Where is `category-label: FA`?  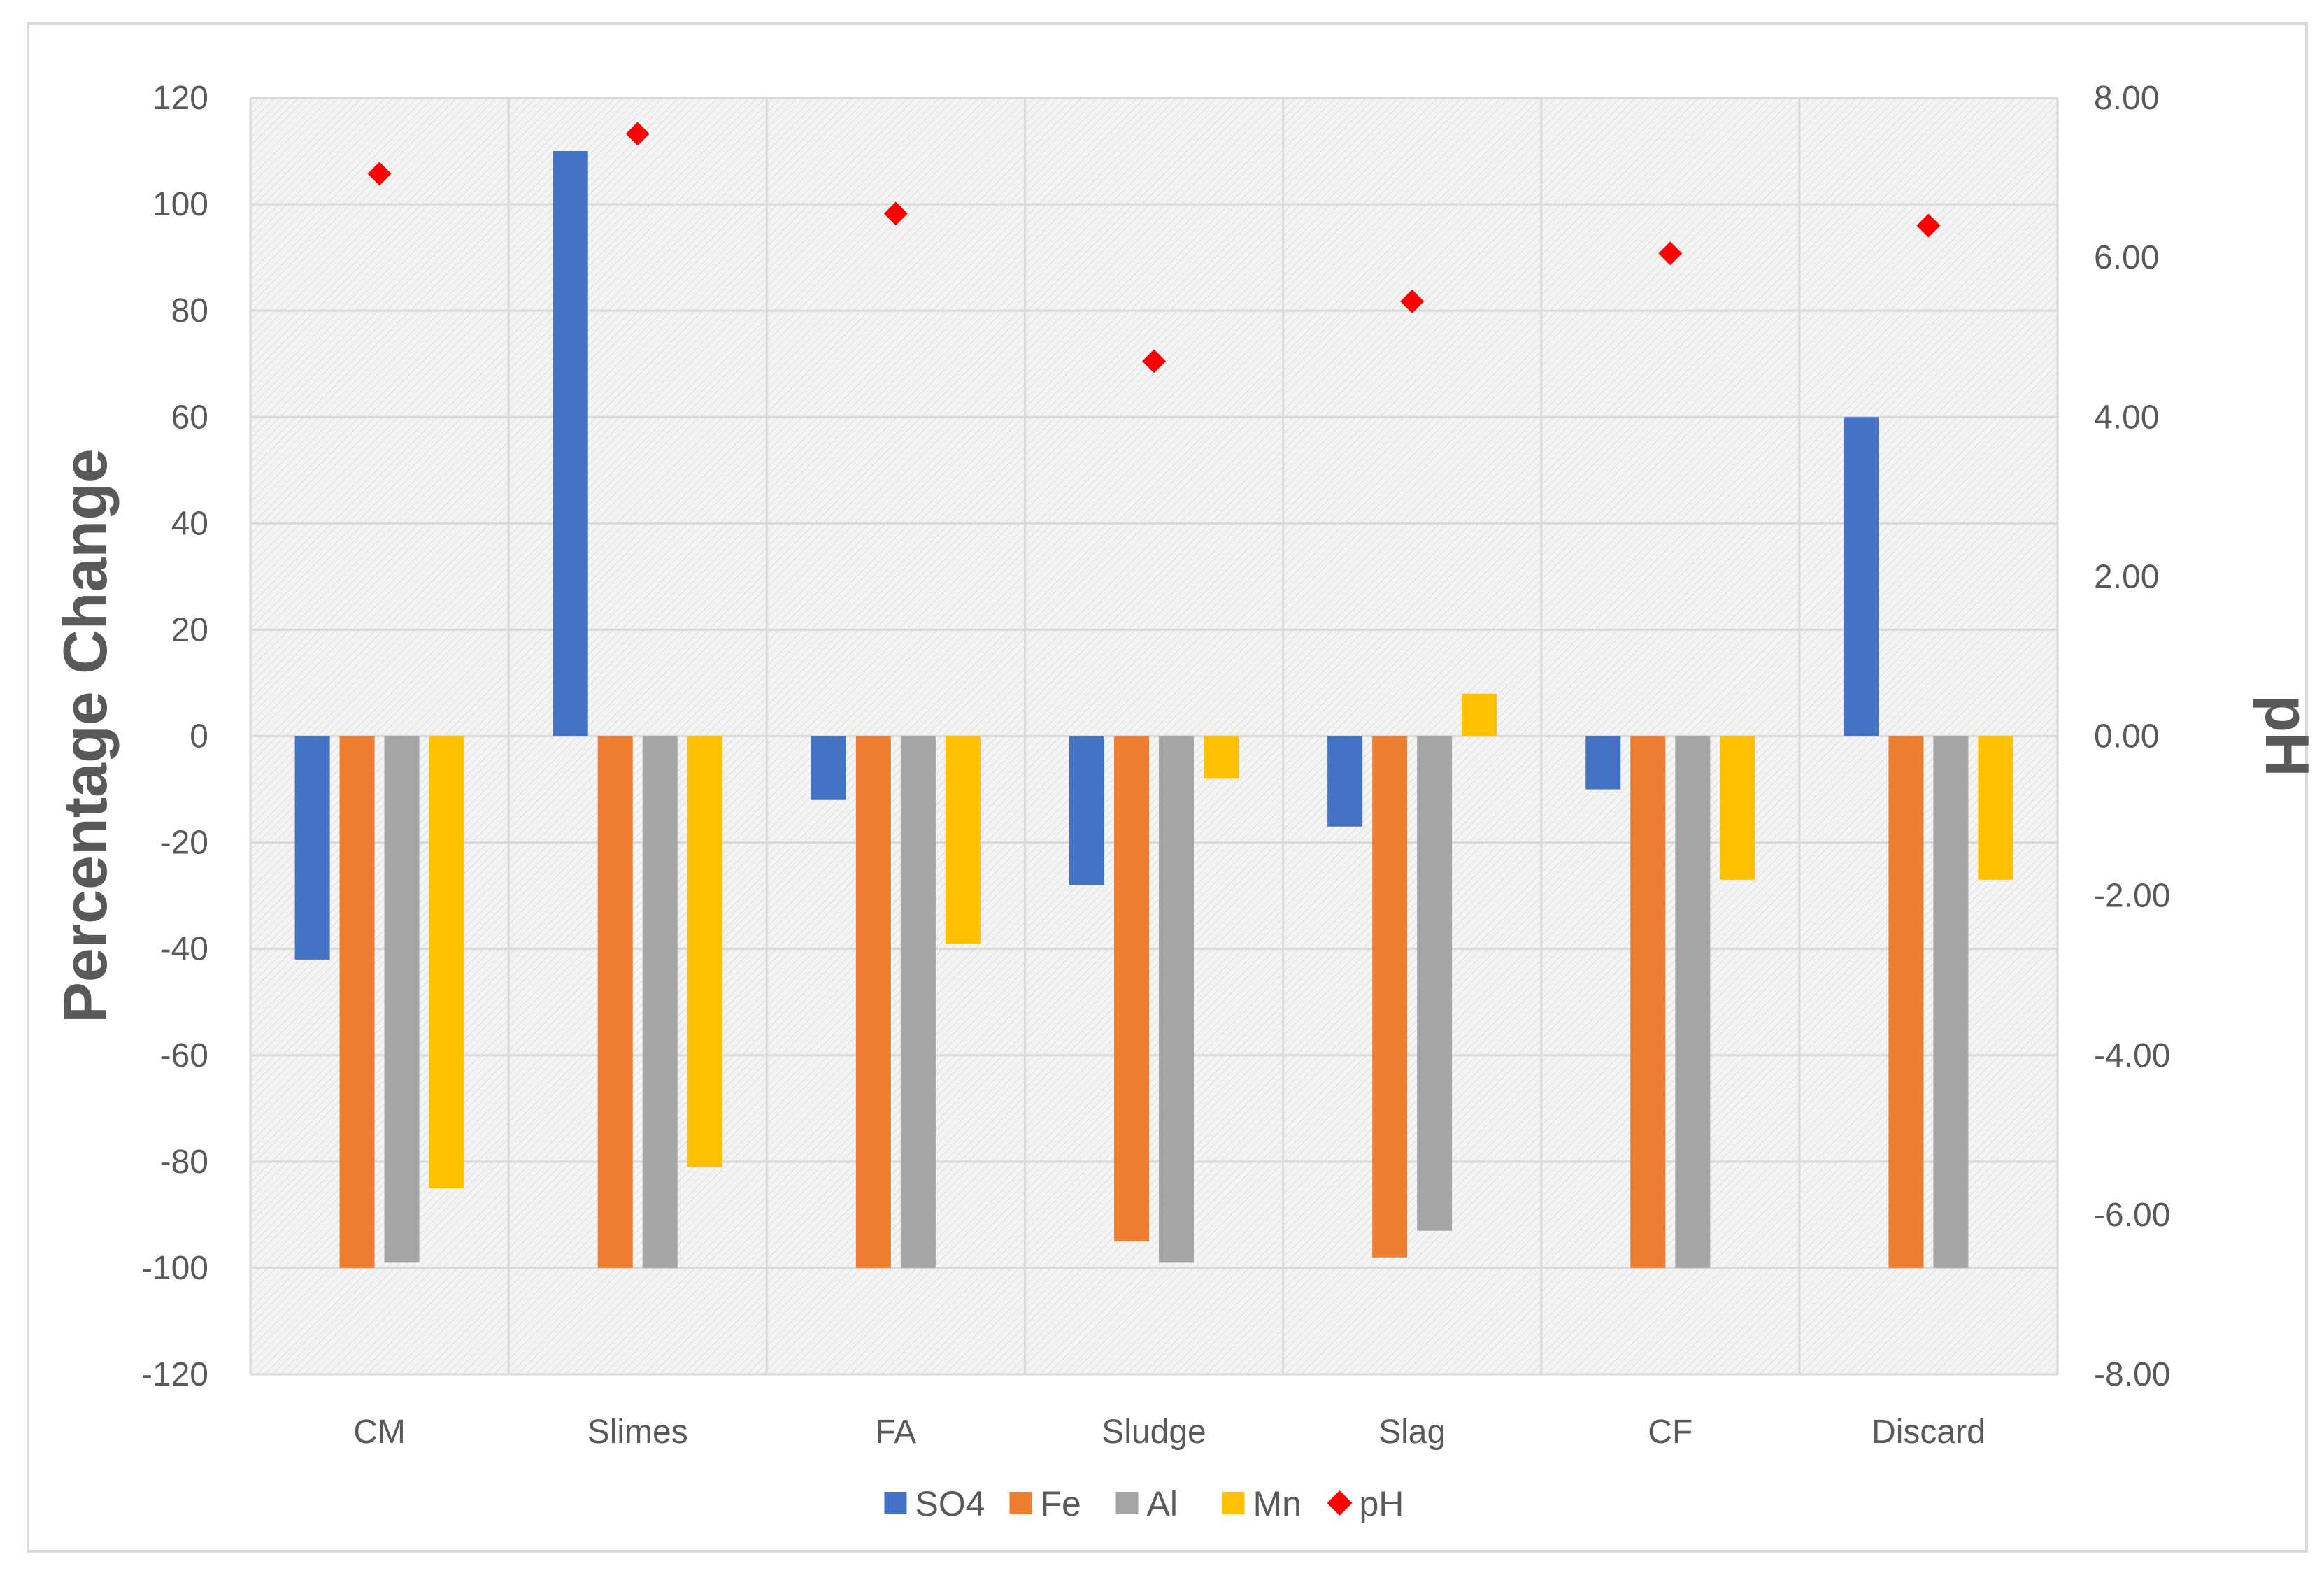
category-label: FA is located at coordinates (896, 1432).